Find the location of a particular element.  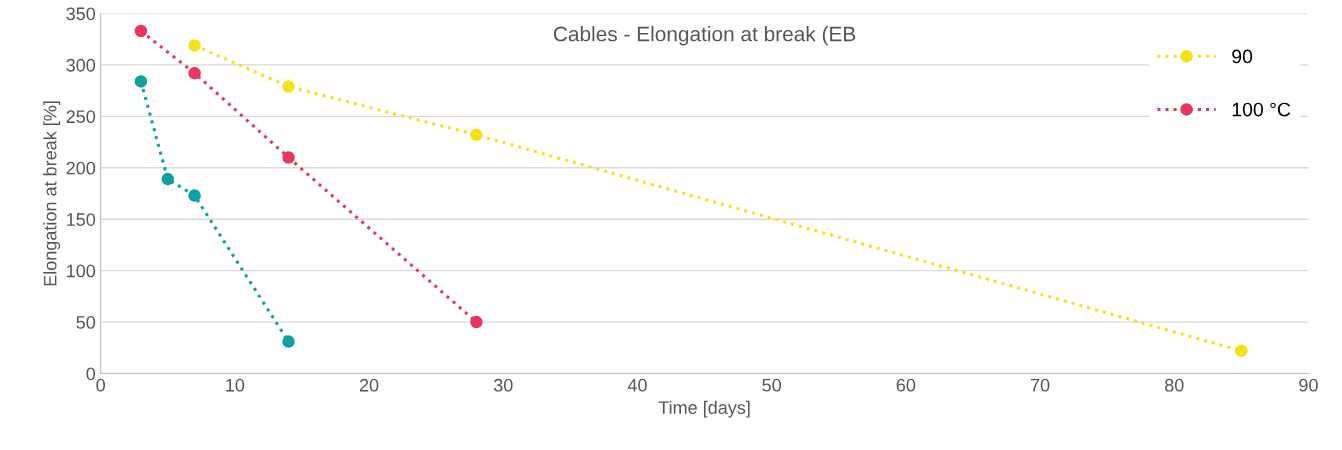

x-tick-label: 40 is located at coordinates (637, 385).